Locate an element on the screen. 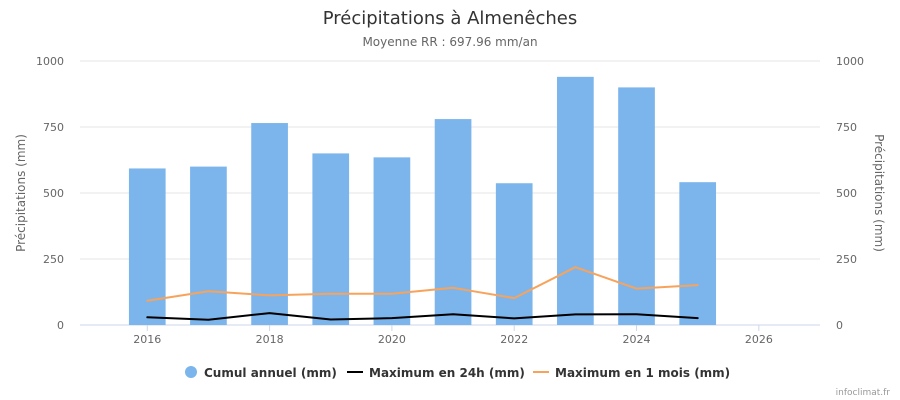 The image size is (900, 400). bar-2024 is located at coordinates (636, 206).